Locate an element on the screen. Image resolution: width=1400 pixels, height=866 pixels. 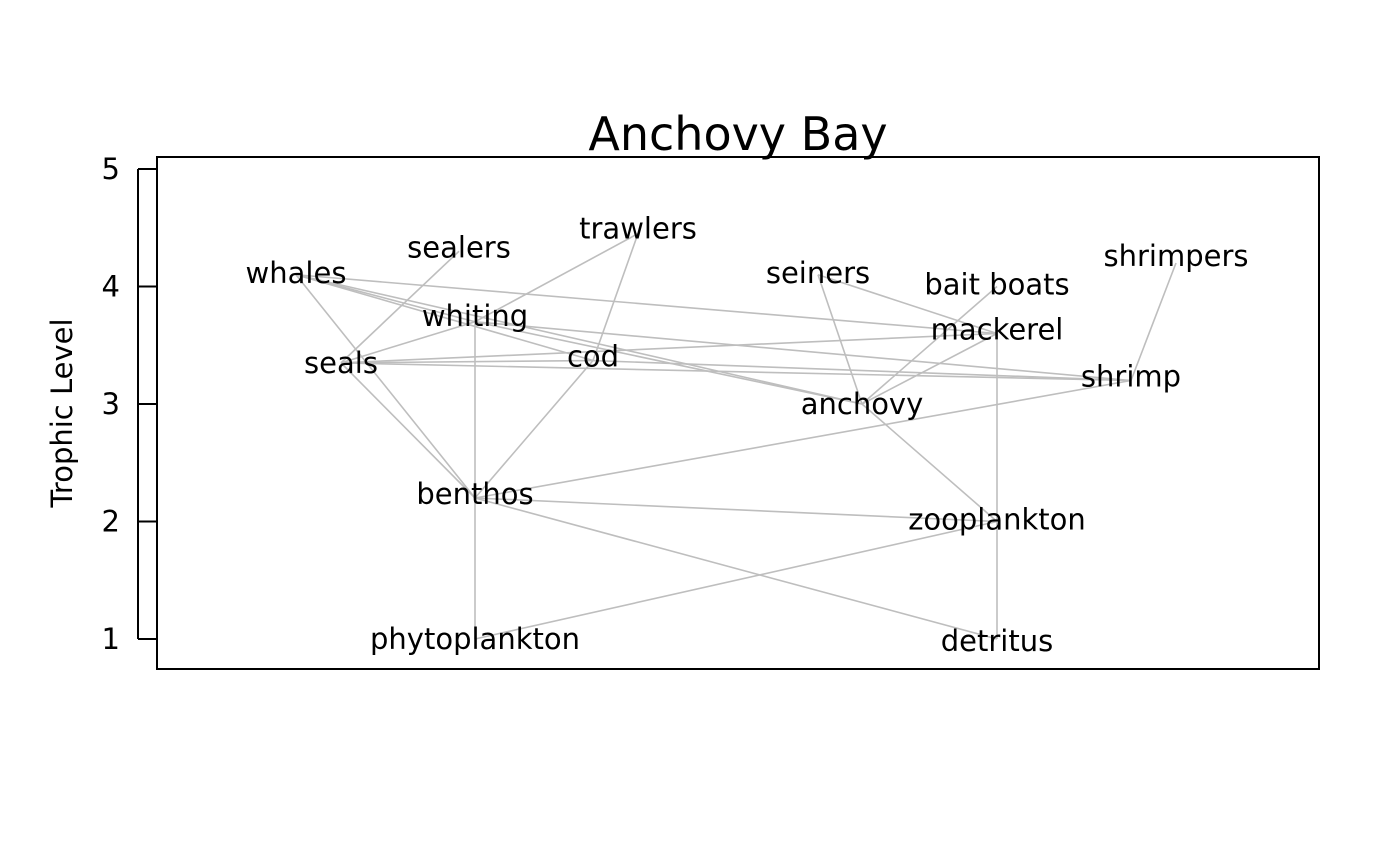
link-benthos-detritus is located at coordinates (736, 568).